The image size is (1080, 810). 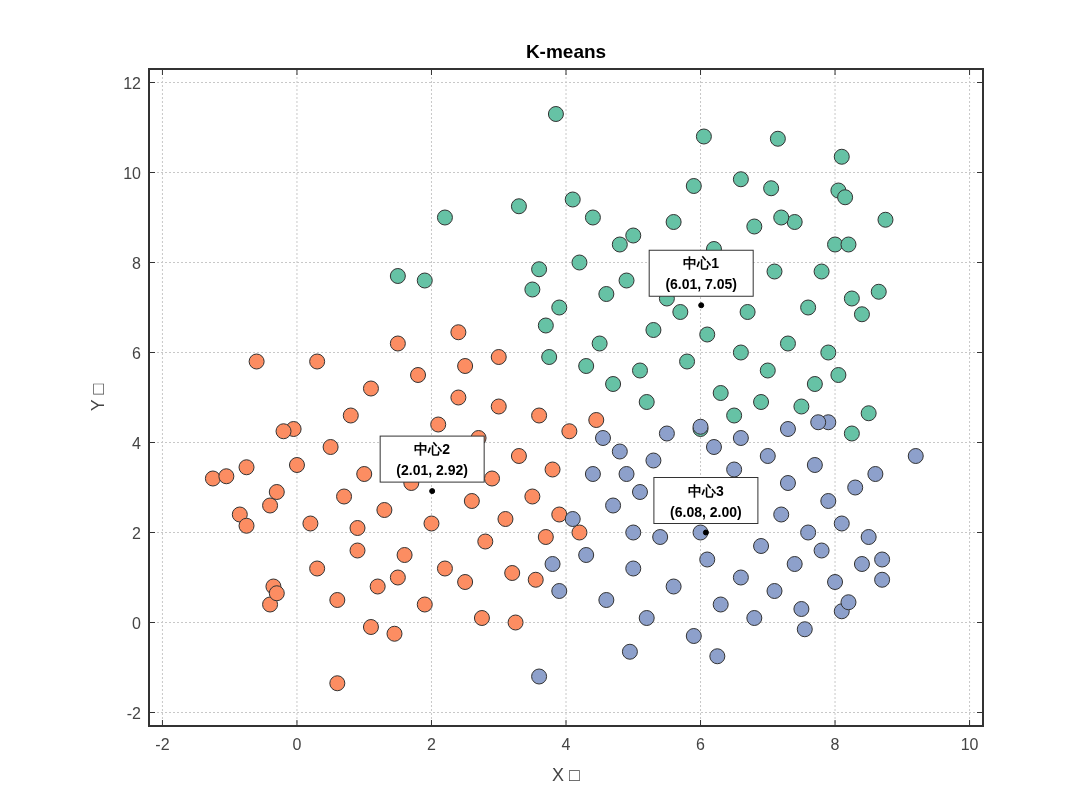 I want to click on x-tick-label: 6, so click(x=701, y=744).